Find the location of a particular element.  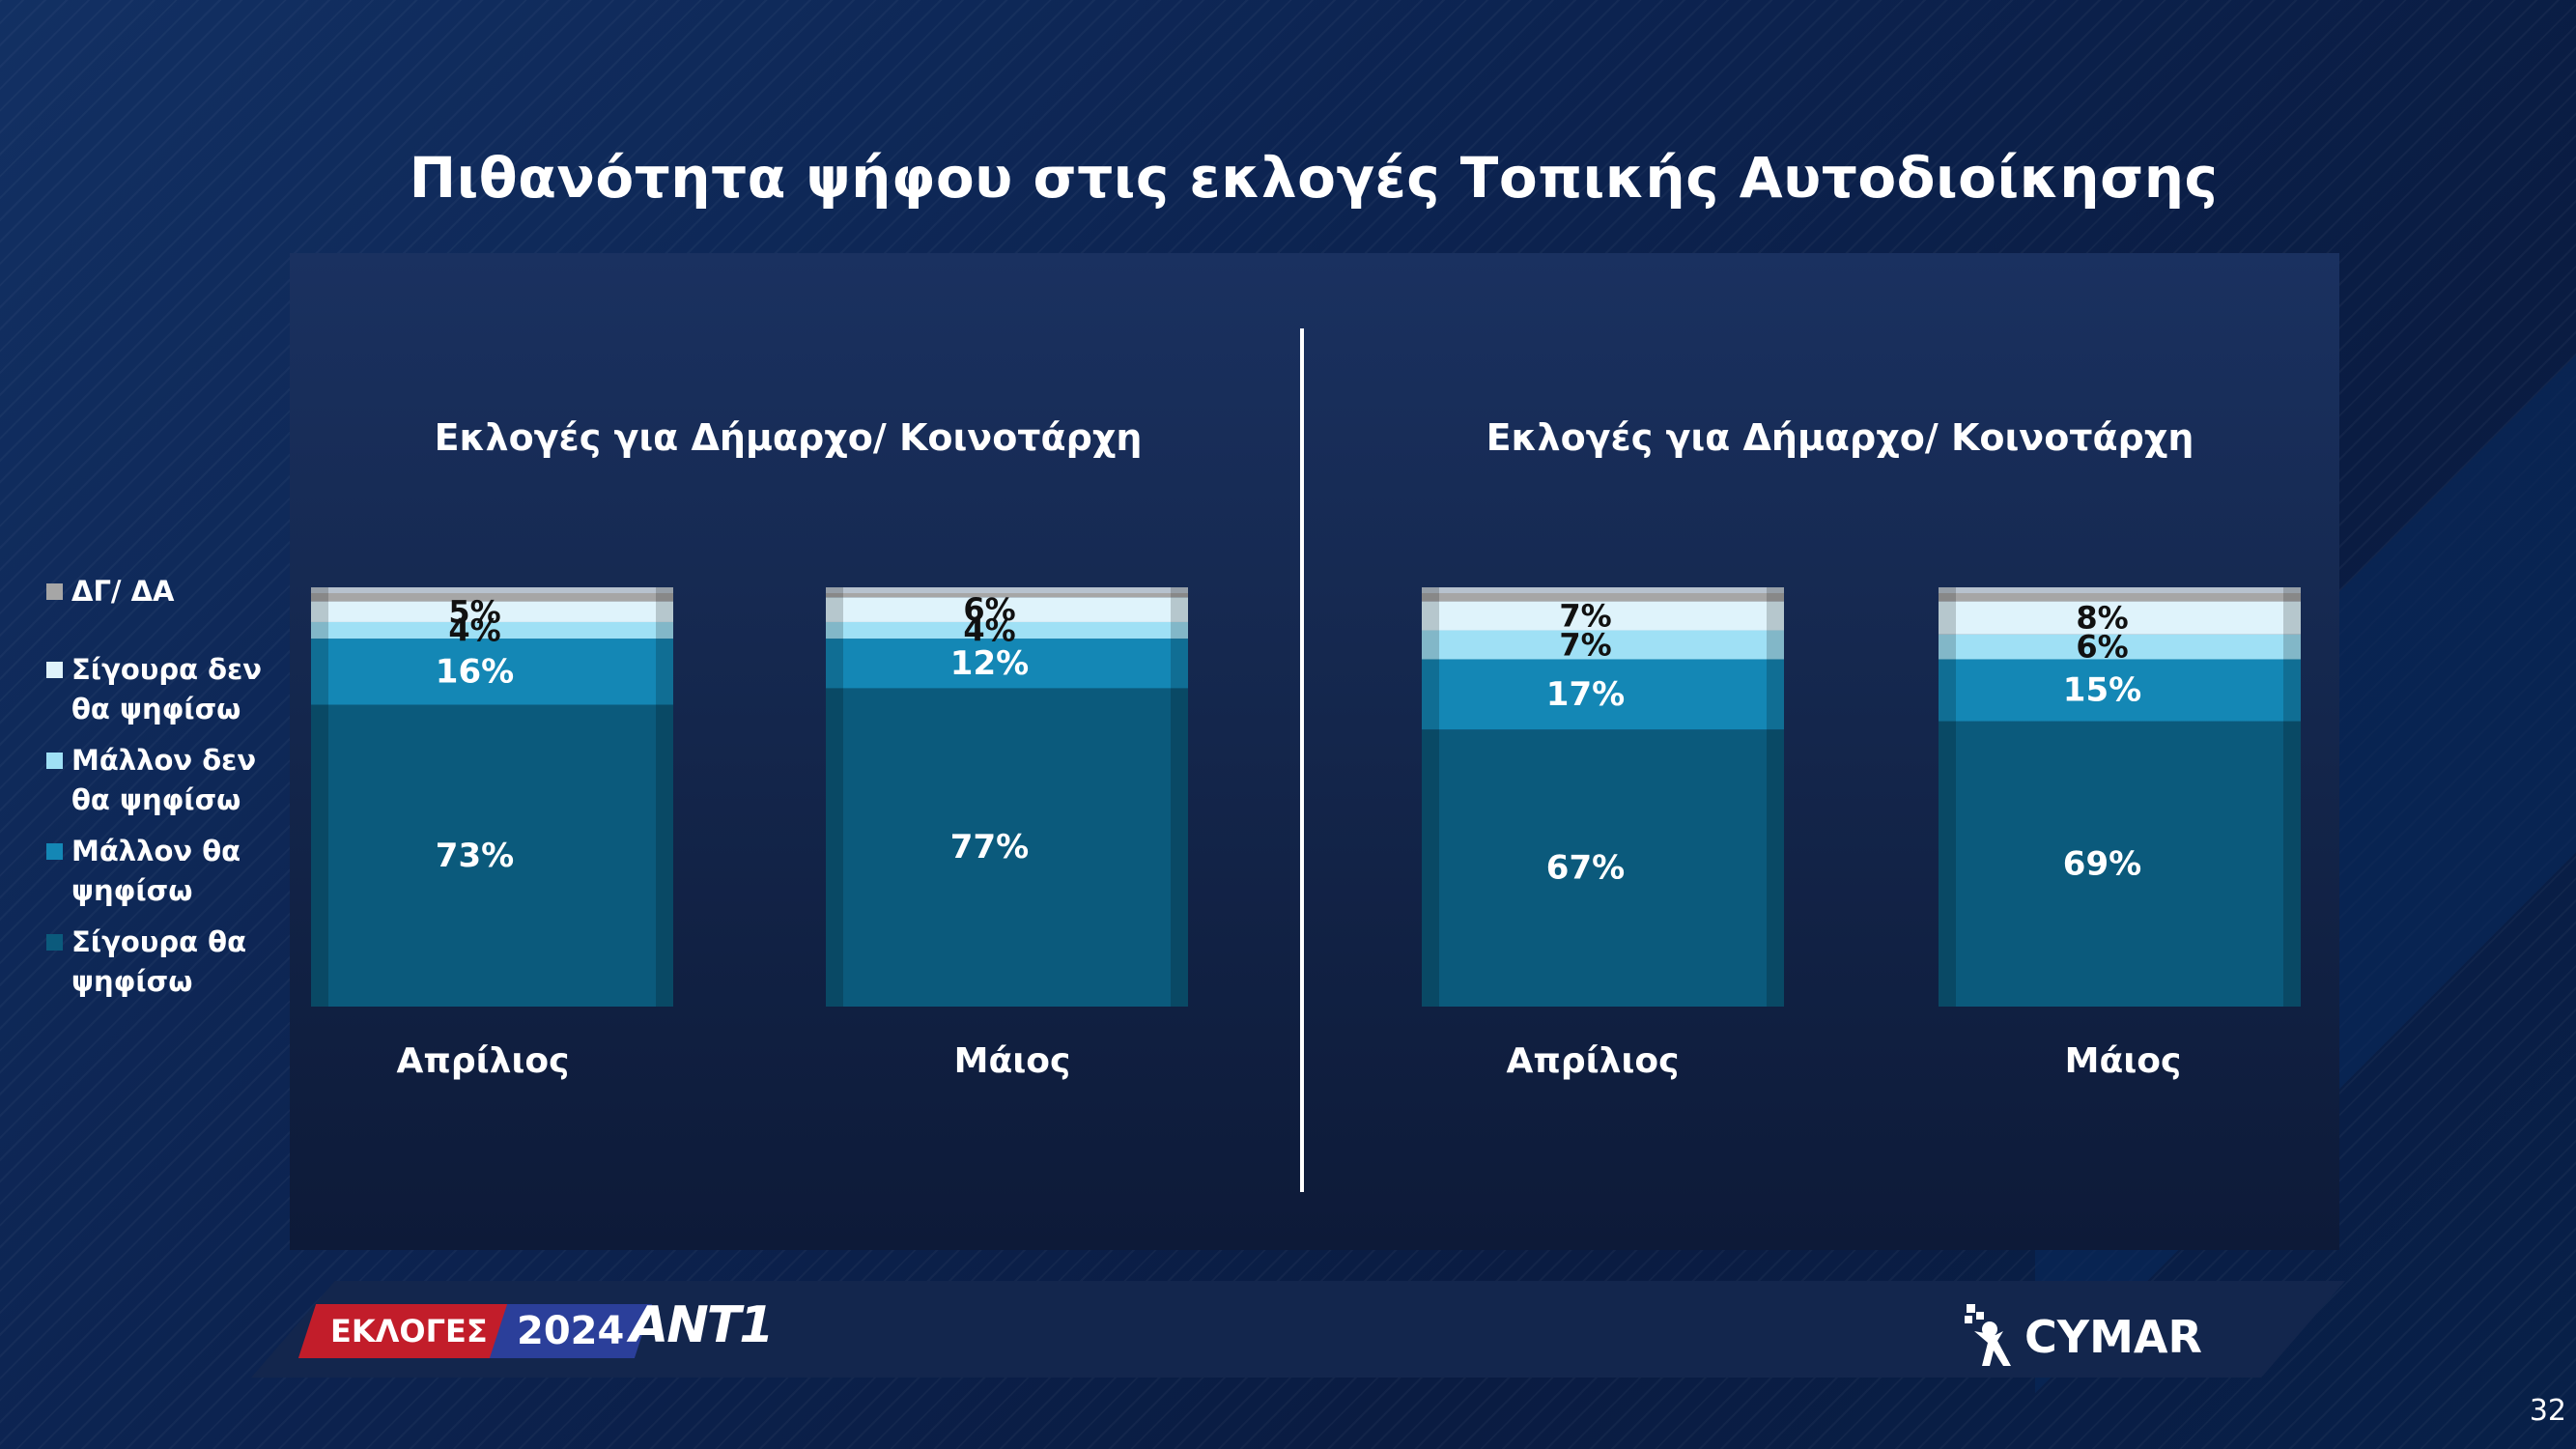

legend-item-dg-da: ΔΓ/ ΔΑ is located at coordinates (162, 591).